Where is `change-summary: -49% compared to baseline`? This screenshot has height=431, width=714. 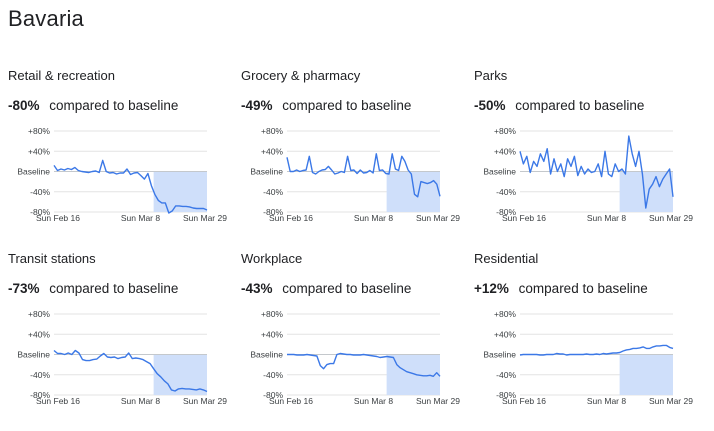
change-summary: -49% compared to baseline is located at coordinates (326, 105).